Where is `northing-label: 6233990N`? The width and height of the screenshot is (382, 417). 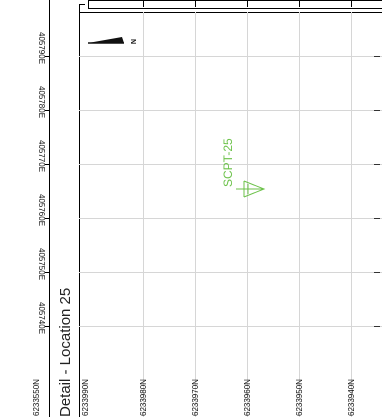 northing-label: 6233990N is located at coordinates (85, 397).